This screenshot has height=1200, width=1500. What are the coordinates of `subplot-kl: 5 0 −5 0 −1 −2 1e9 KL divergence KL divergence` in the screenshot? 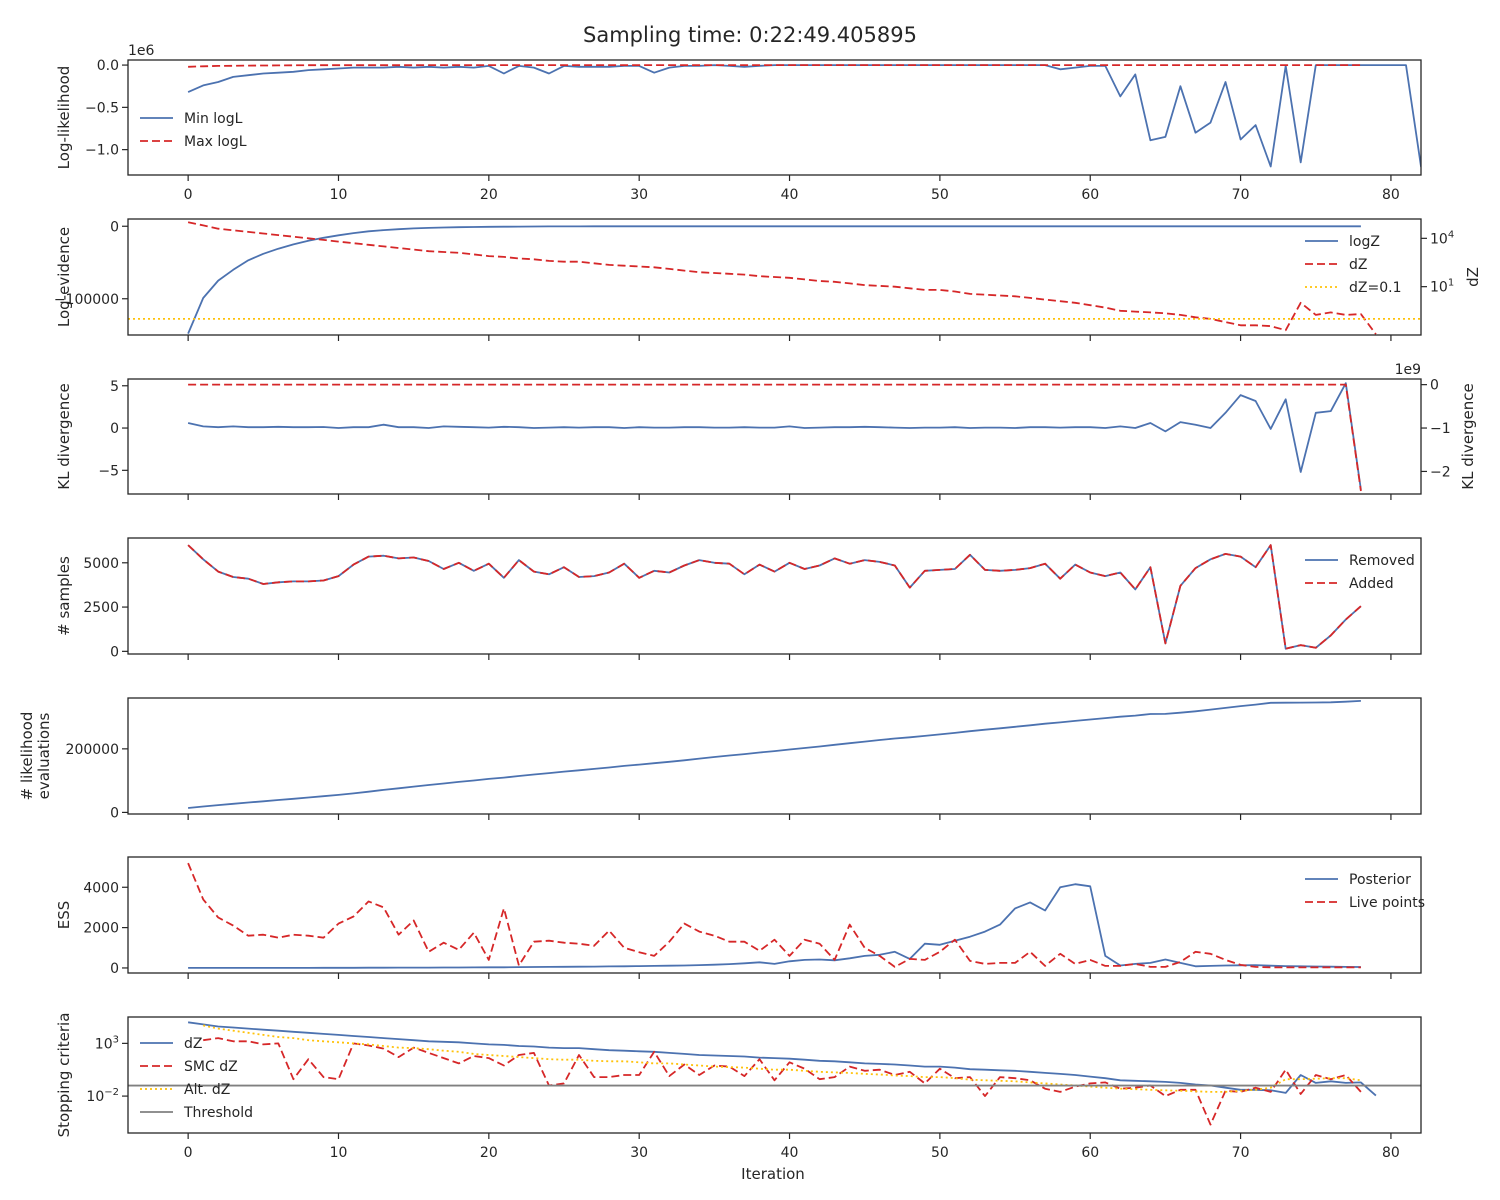 It's located at (766, 431).